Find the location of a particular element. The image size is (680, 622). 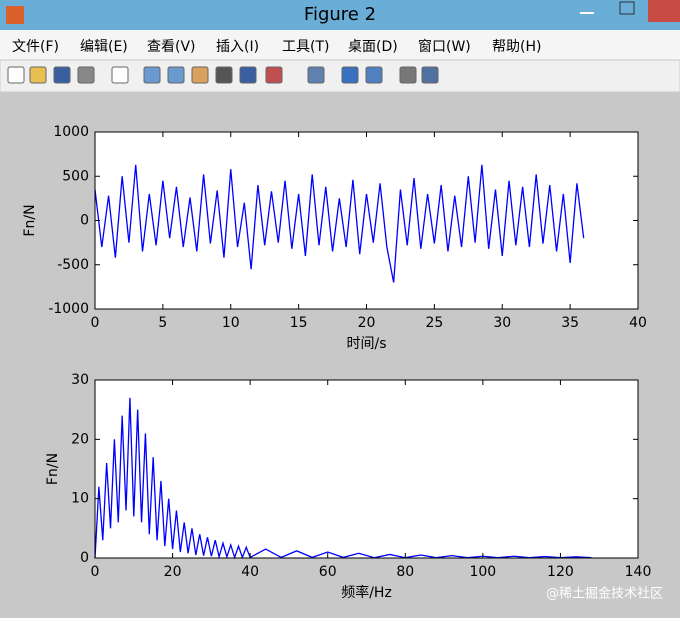

x-tick-label: 5 is located at coordinates (162, 323).